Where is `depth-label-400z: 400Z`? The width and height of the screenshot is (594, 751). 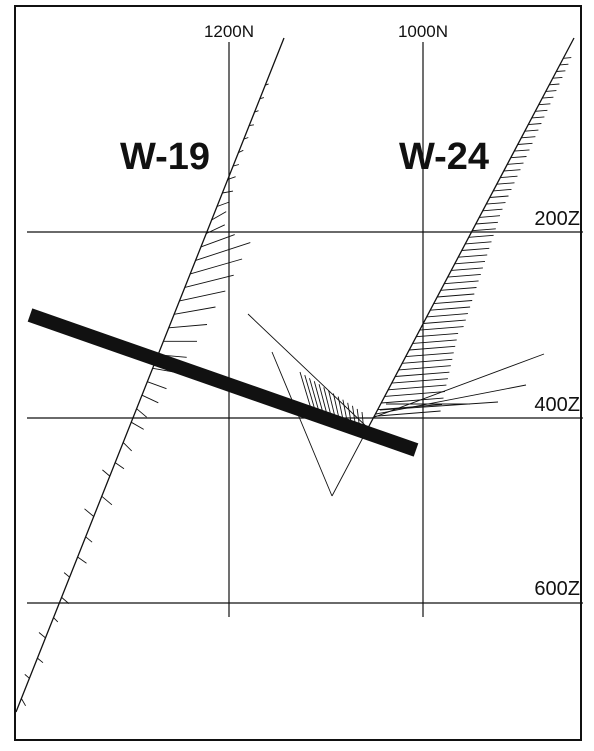 depth-label-400z: 400Z is located at coordinates (557, 405).